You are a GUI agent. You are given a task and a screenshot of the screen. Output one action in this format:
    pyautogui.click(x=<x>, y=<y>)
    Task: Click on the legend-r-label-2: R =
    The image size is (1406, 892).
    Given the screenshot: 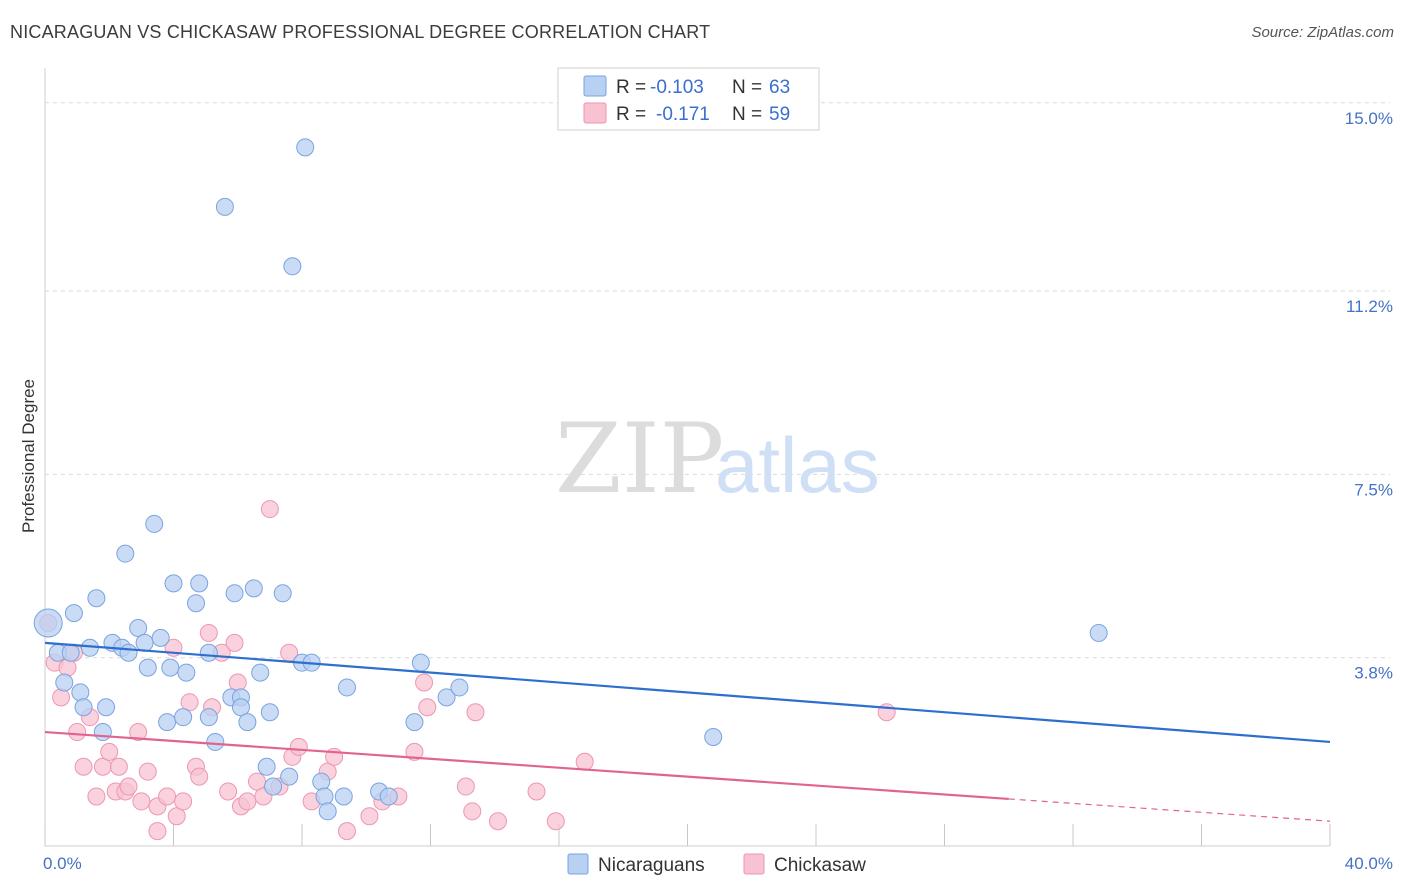 What is the action you would take?
    pyautogui.click(x=631, y=114)
    